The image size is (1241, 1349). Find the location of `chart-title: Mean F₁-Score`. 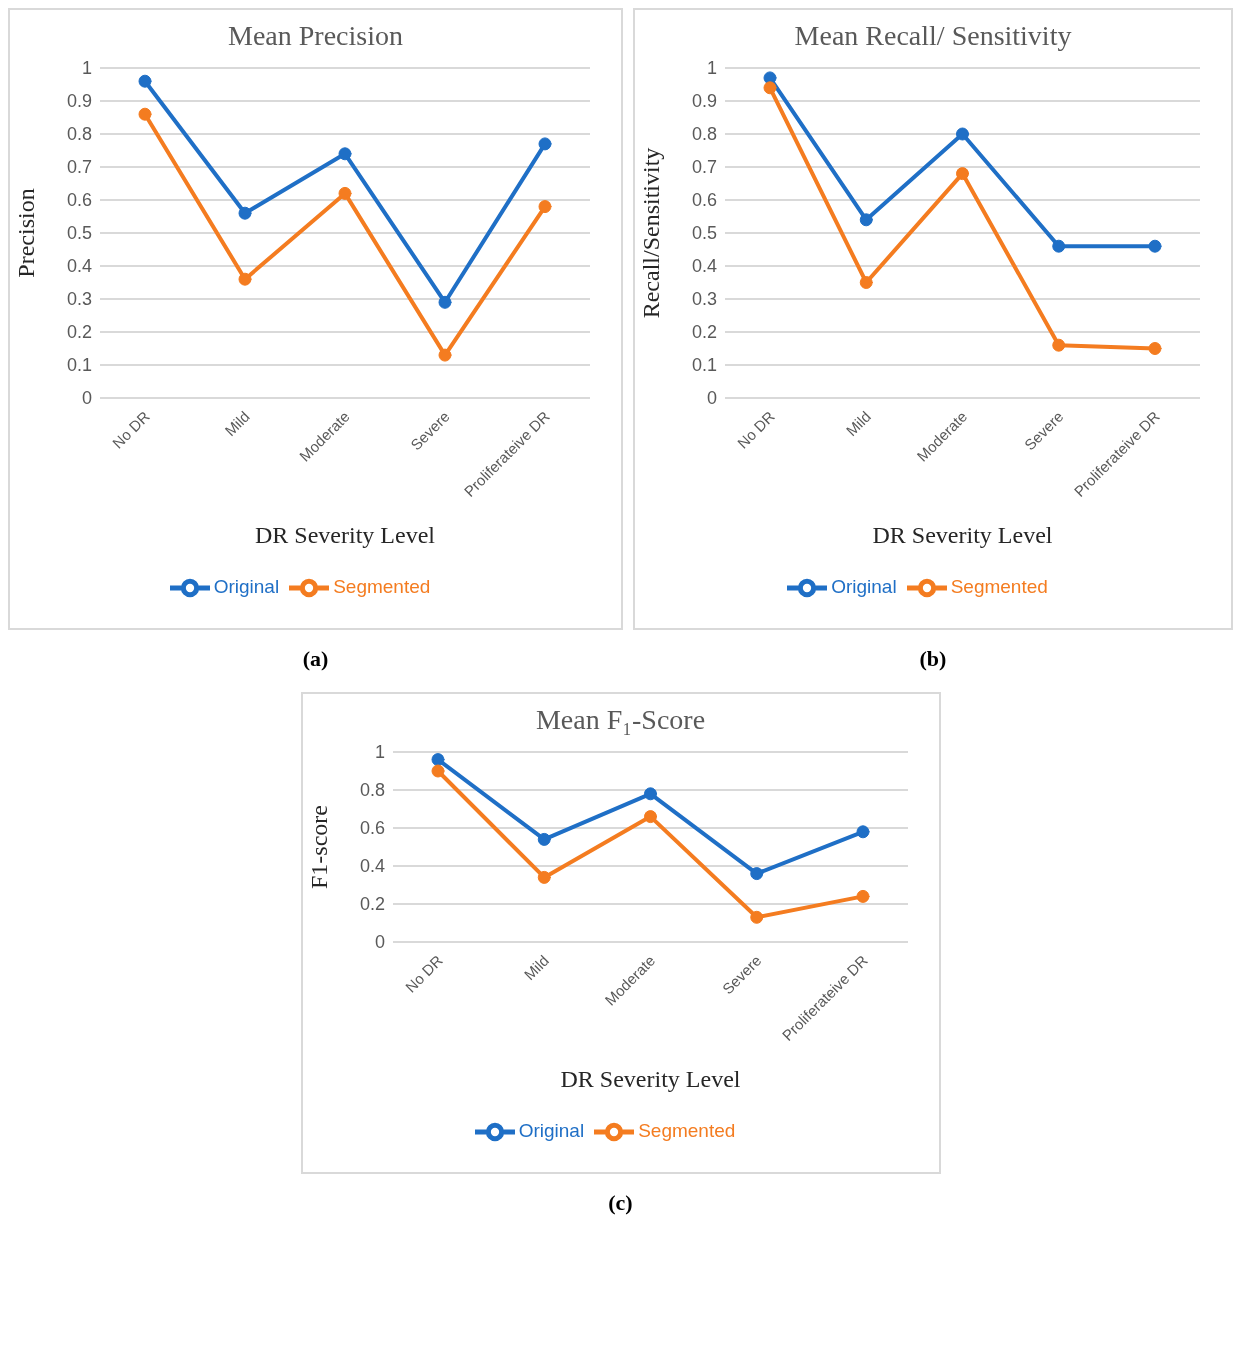

chart-title: Mean F₁-Score is located at coordinates (620, 720).